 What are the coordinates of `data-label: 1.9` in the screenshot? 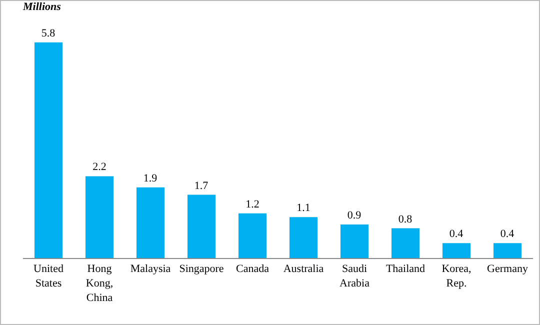 It's located at (150, 178).